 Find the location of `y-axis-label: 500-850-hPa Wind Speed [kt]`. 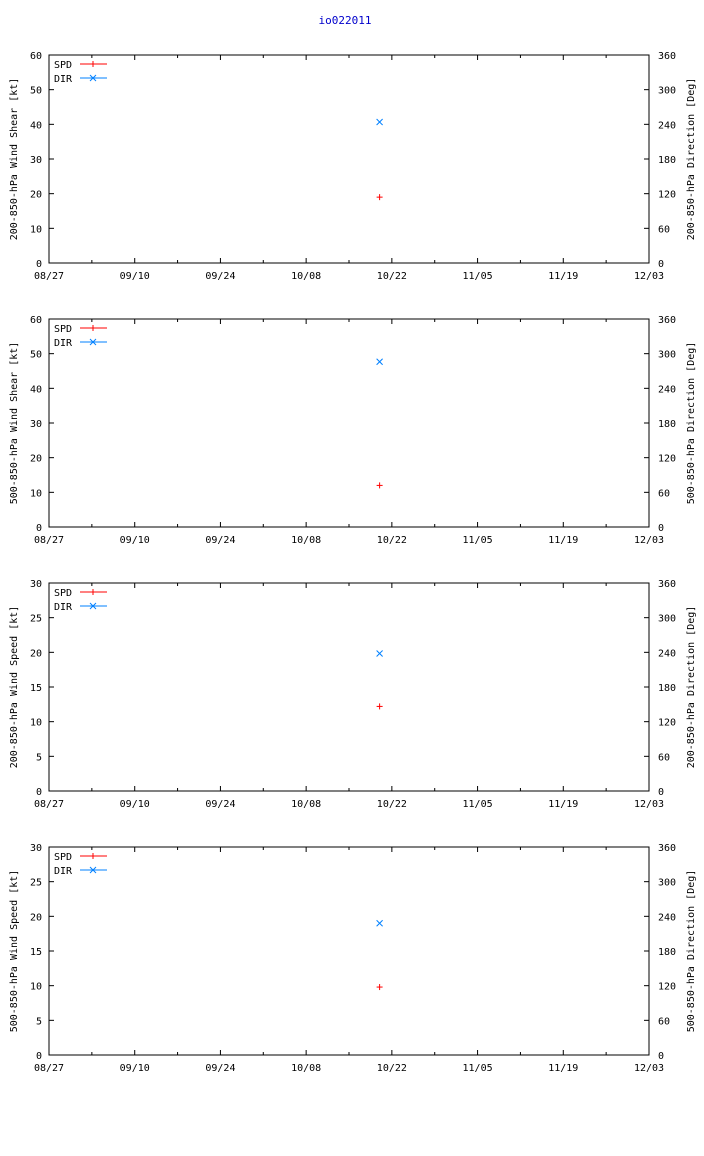

y-axis-label: 500-850-hPa Wind Speed [kt] is located at coordinates (14, 951).